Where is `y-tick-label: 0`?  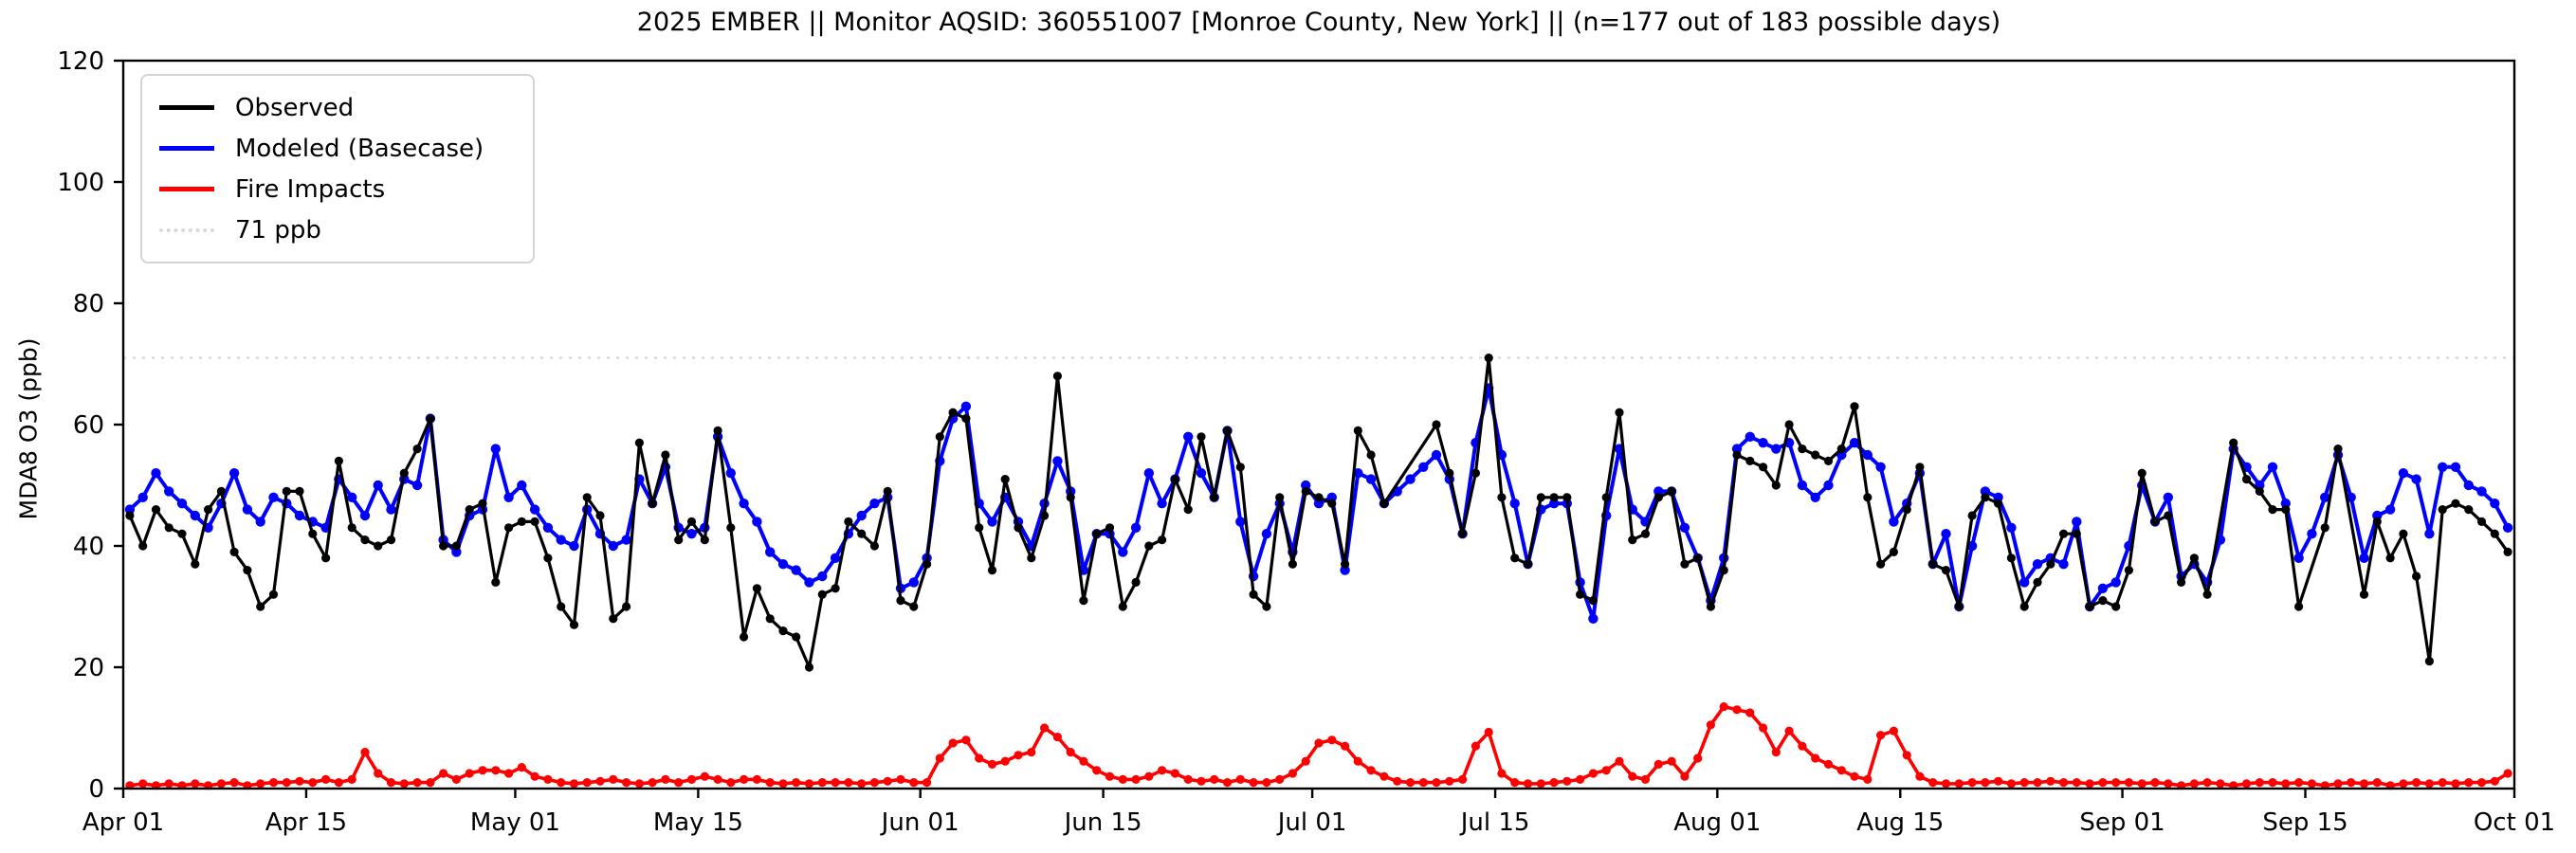
y-tick-label: 0 is located at coordinates (96, 789).